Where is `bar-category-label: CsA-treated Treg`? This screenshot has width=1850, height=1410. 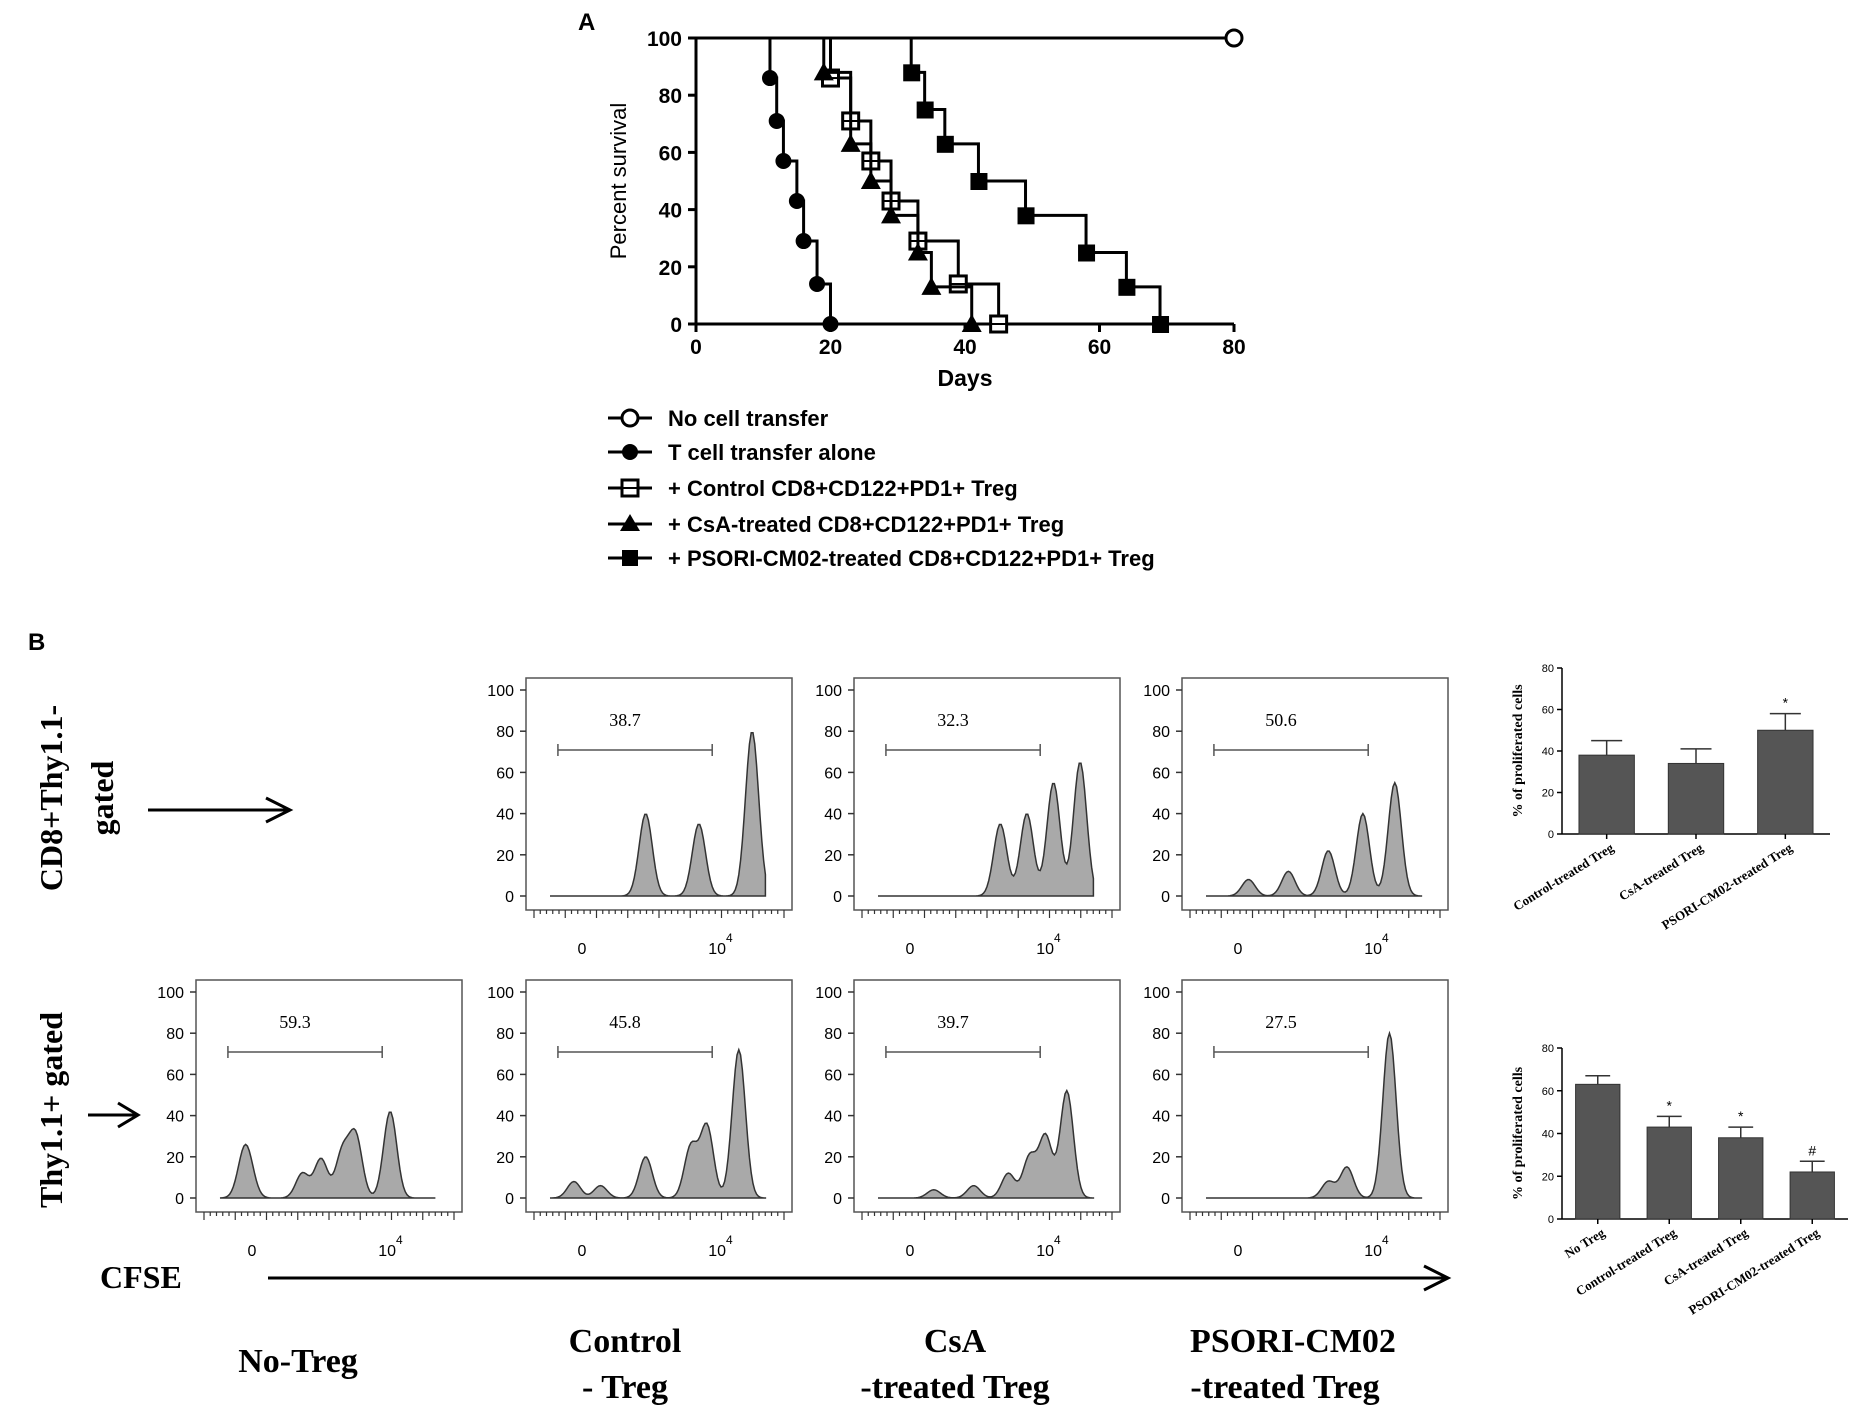
bar-category-label: CsA-treated Treg is located at coordinates (1661, 872).